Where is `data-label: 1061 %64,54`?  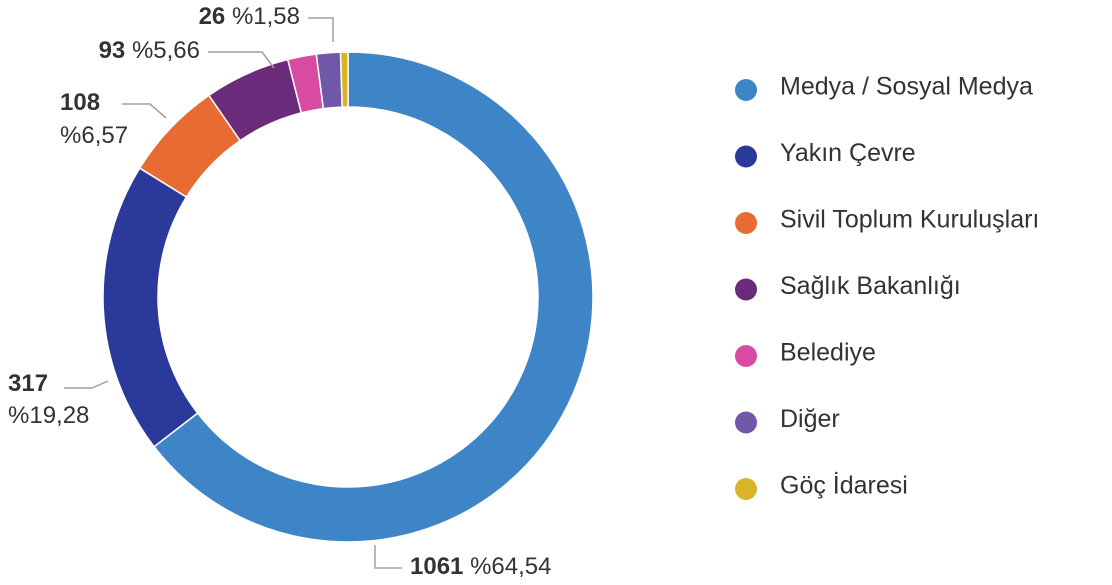
data-label: 1061 %64,54 is located at coordinates (480, 566).